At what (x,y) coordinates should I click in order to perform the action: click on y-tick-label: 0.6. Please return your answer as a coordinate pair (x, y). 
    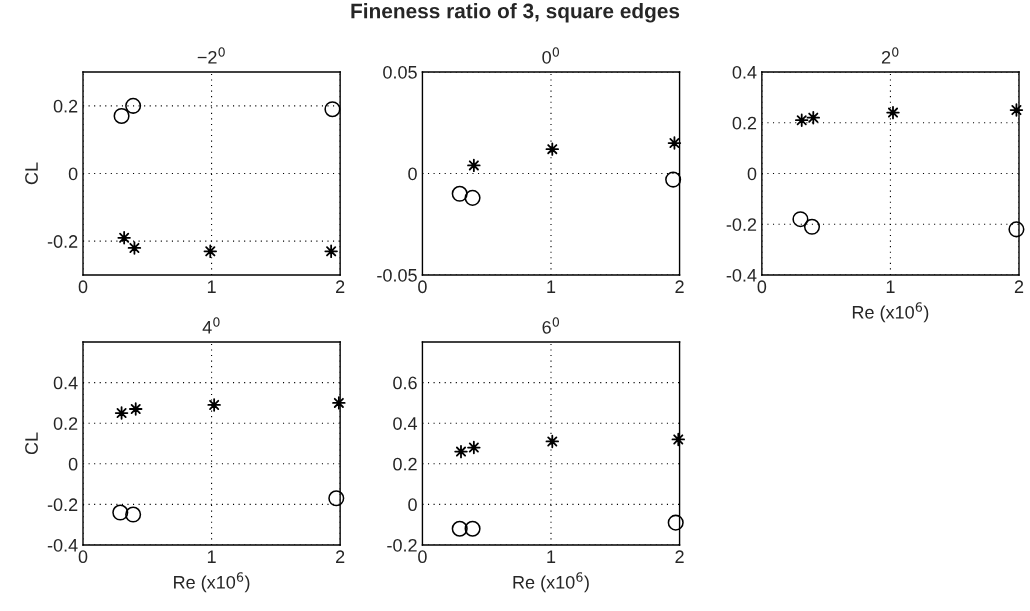
    Looking at the image, I should click on (405, 383).